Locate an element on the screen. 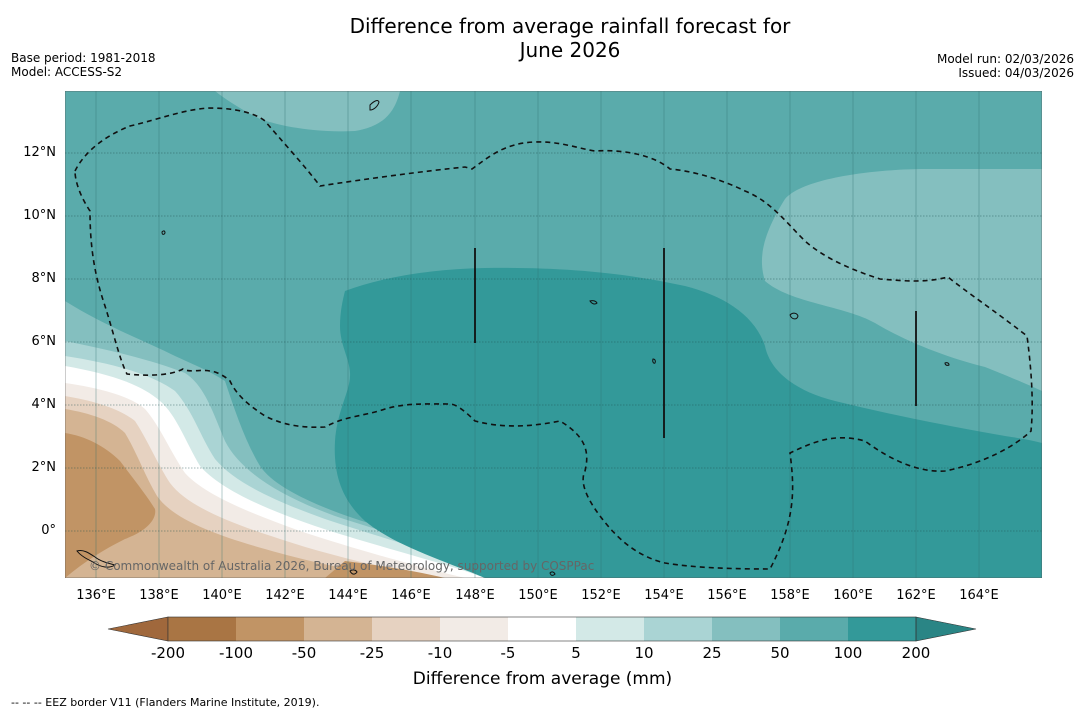 The width and height of the screenshot is (1085, 713). title-line-2: June 2026 is located at coordinates (570, 50).